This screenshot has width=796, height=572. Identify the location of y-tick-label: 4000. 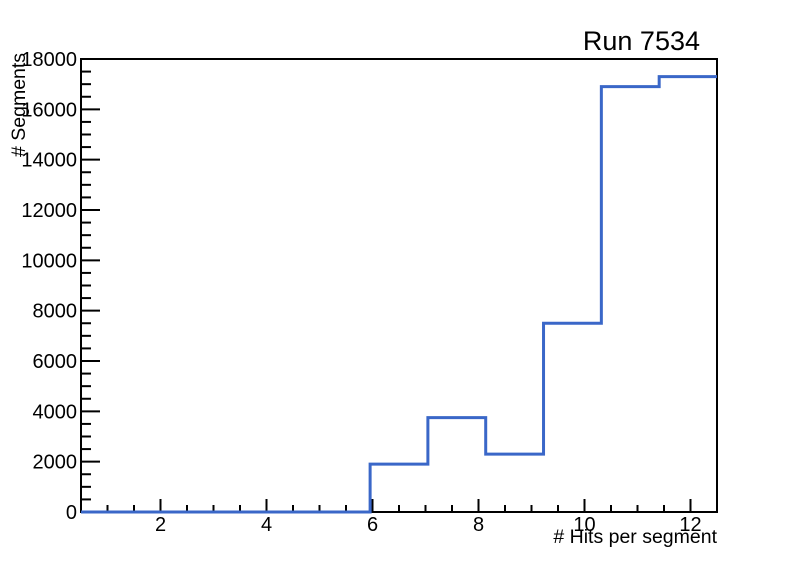
(55, 412).